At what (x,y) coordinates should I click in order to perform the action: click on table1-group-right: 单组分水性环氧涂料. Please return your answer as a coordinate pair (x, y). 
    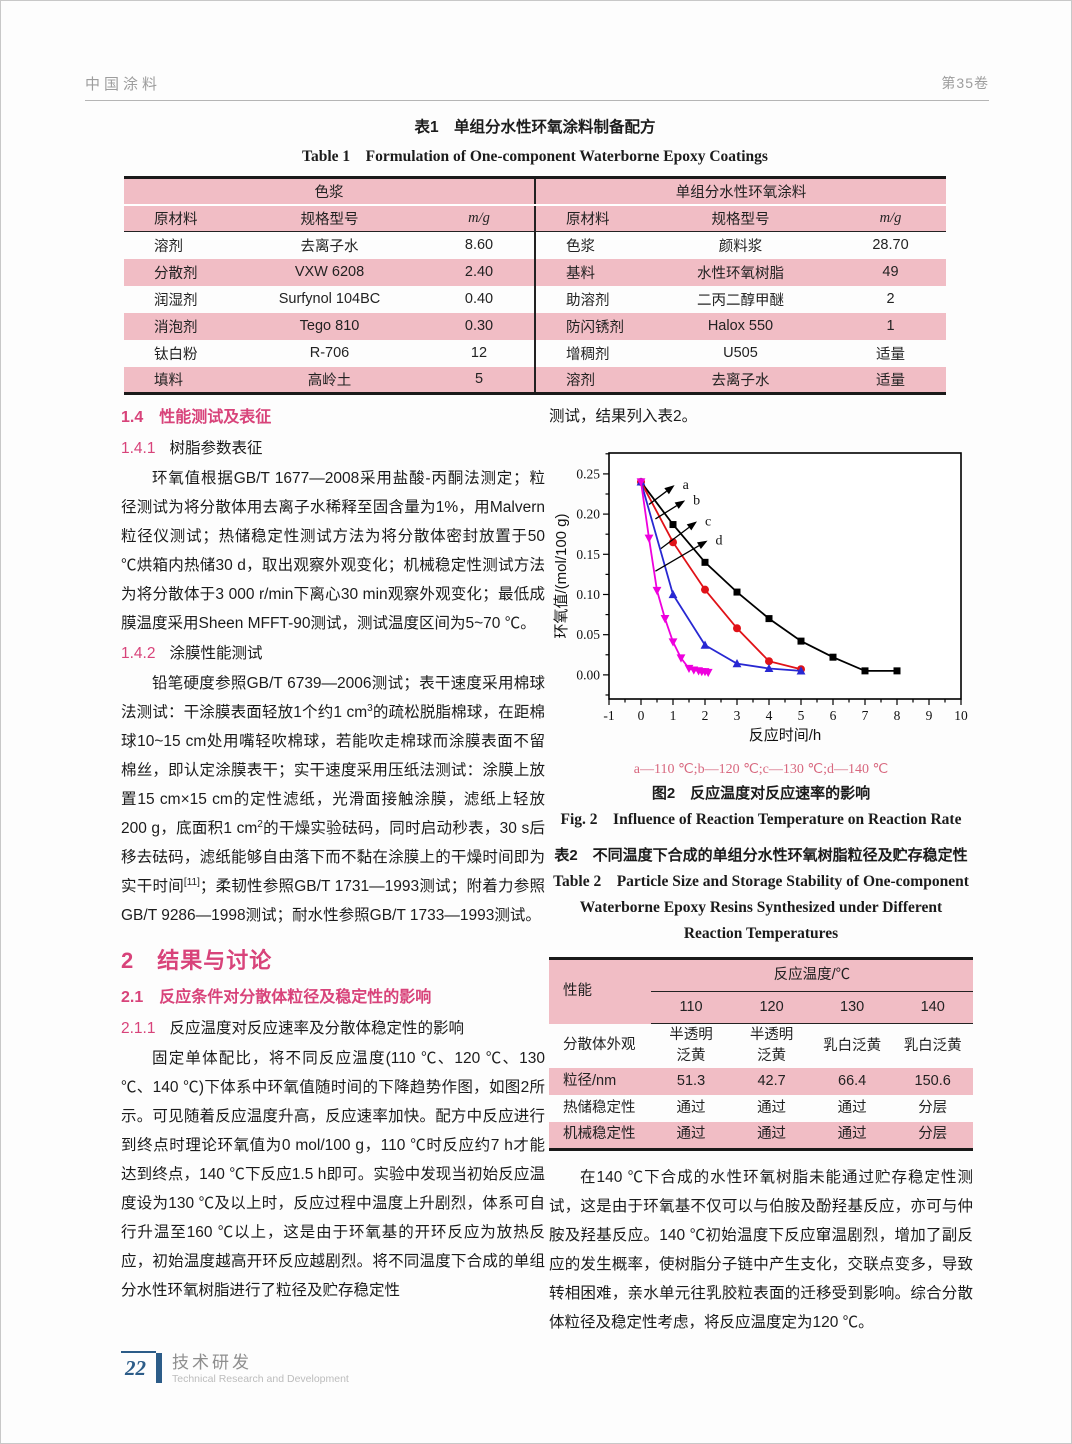
    Looking at the image, I should click on (740, 191).